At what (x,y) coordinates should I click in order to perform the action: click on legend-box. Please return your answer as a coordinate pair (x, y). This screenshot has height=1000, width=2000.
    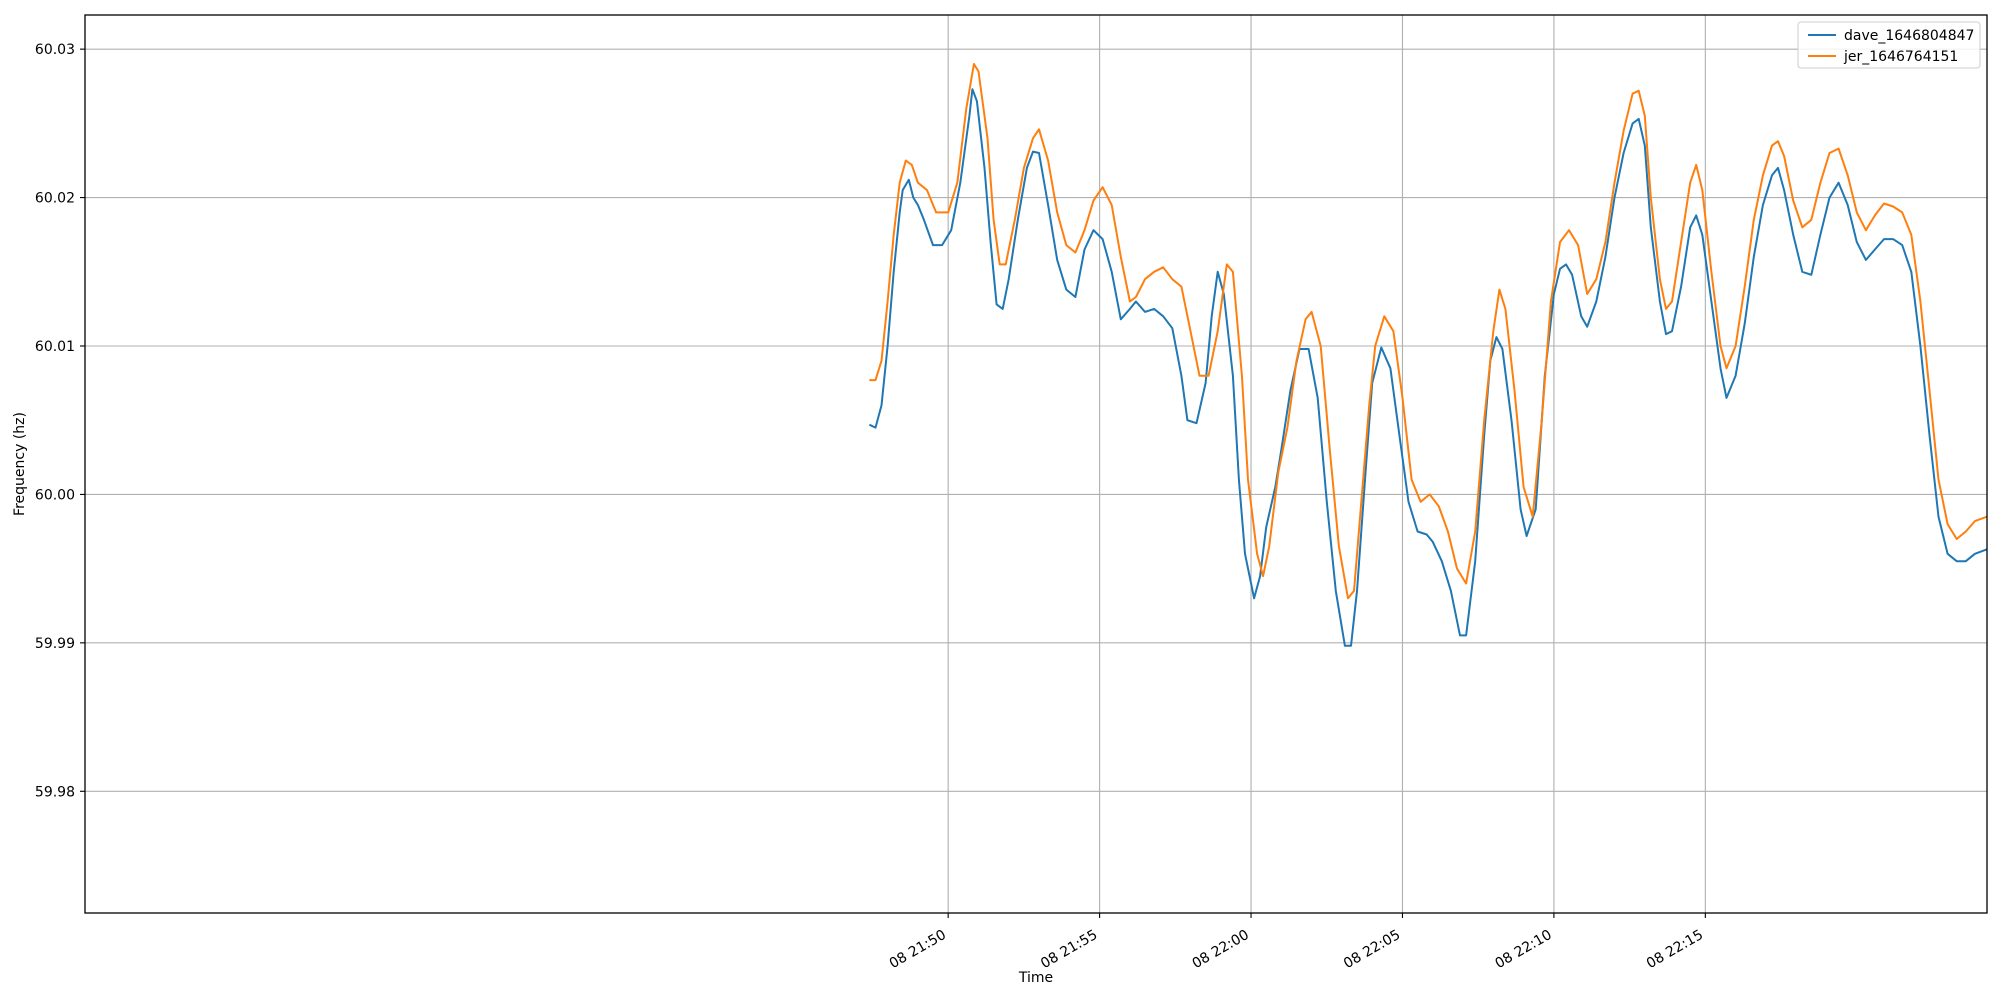
    Looking at the image, I should click on (1889, 45).